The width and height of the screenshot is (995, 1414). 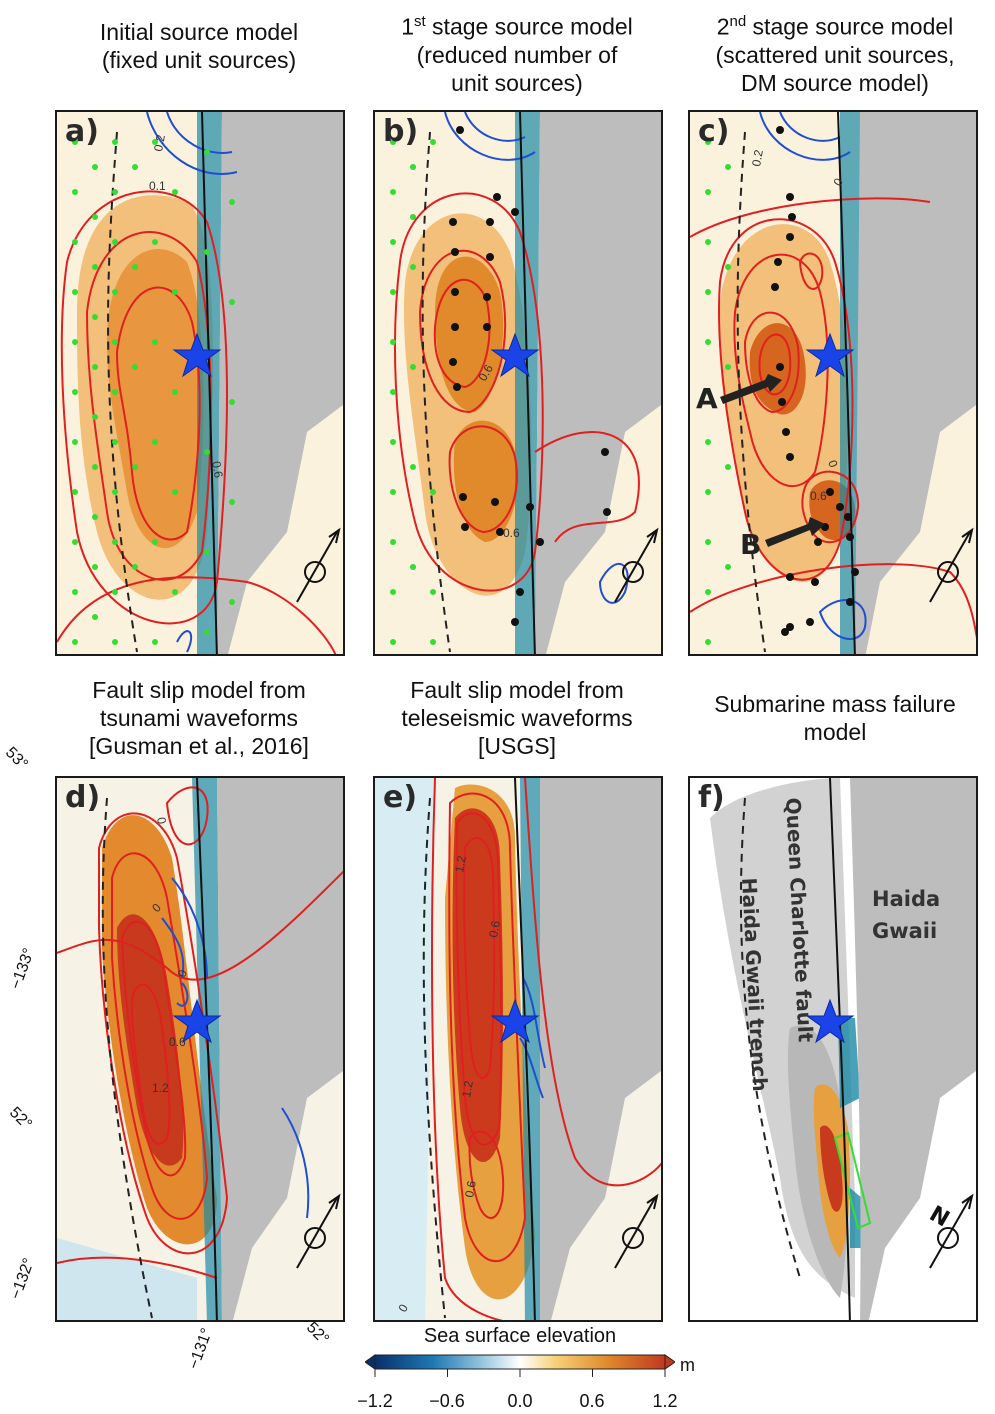 I want to click on contour-label-a0: 0.2, so click(x=159, y=142).